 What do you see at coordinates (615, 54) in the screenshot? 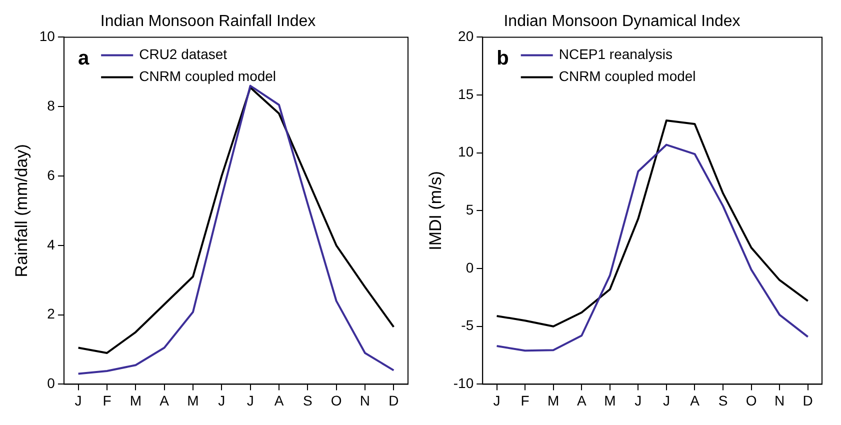
I see `legend-label: NCEP1 reanalysis` at bounding box center [615, 54].